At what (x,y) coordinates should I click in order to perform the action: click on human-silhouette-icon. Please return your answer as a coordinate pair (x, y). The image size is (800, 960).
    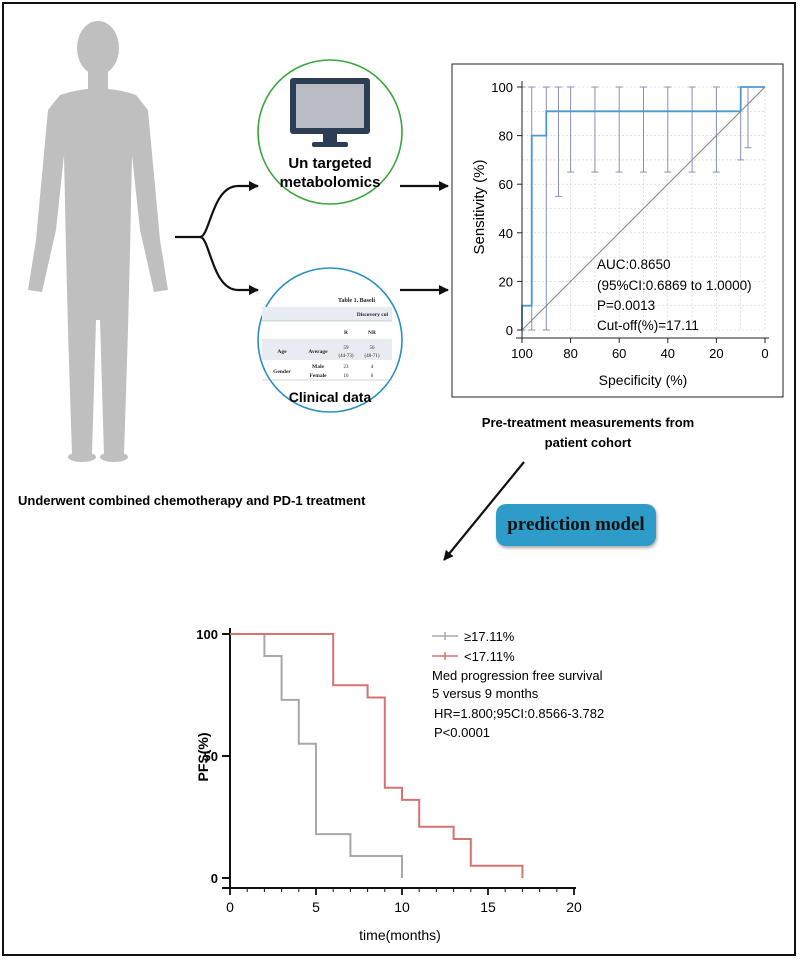
    Looking at the image, I should click on (98, 241).